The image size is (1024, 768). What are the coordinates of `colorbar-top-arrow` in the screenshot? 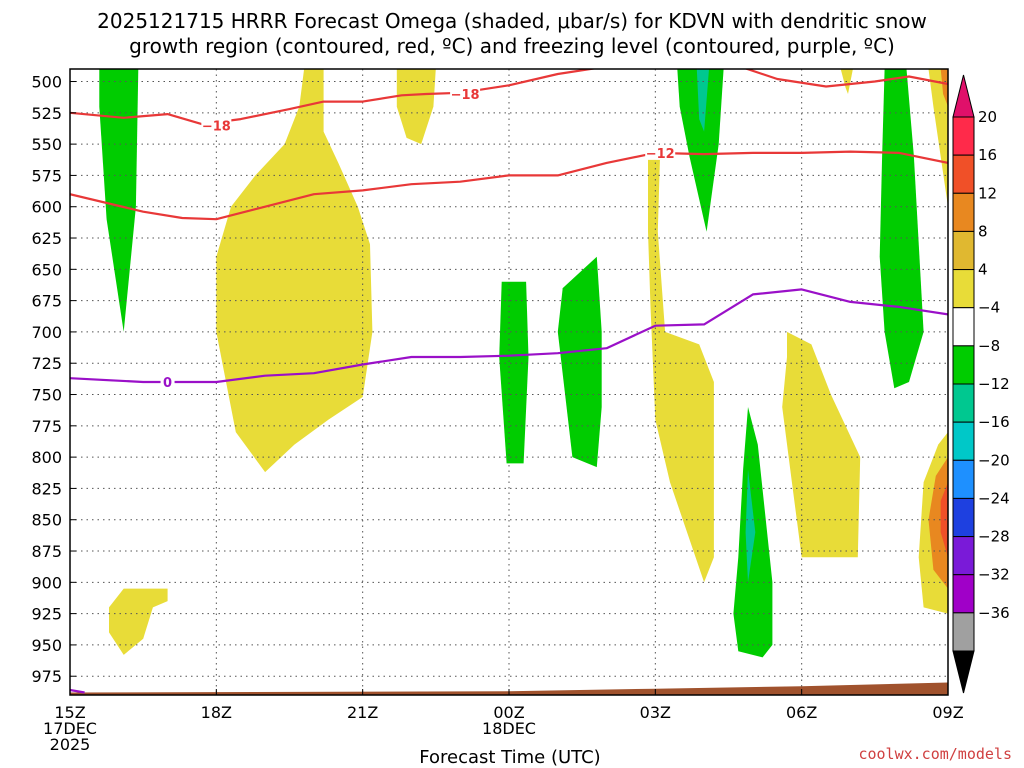 It's located at (963, 96).